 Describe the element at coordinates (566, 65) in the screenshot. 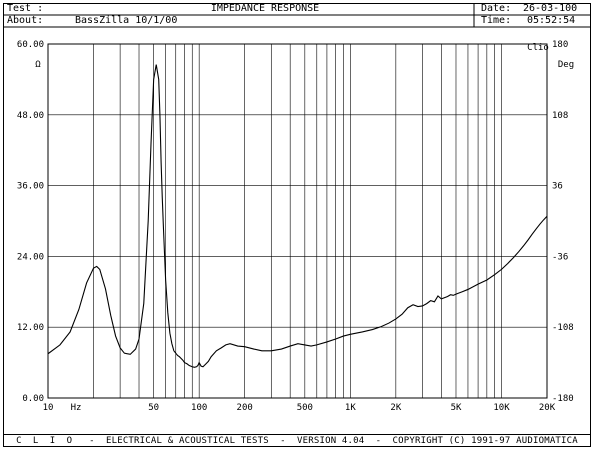

I see `y2-axis-label: Deg` at that location.